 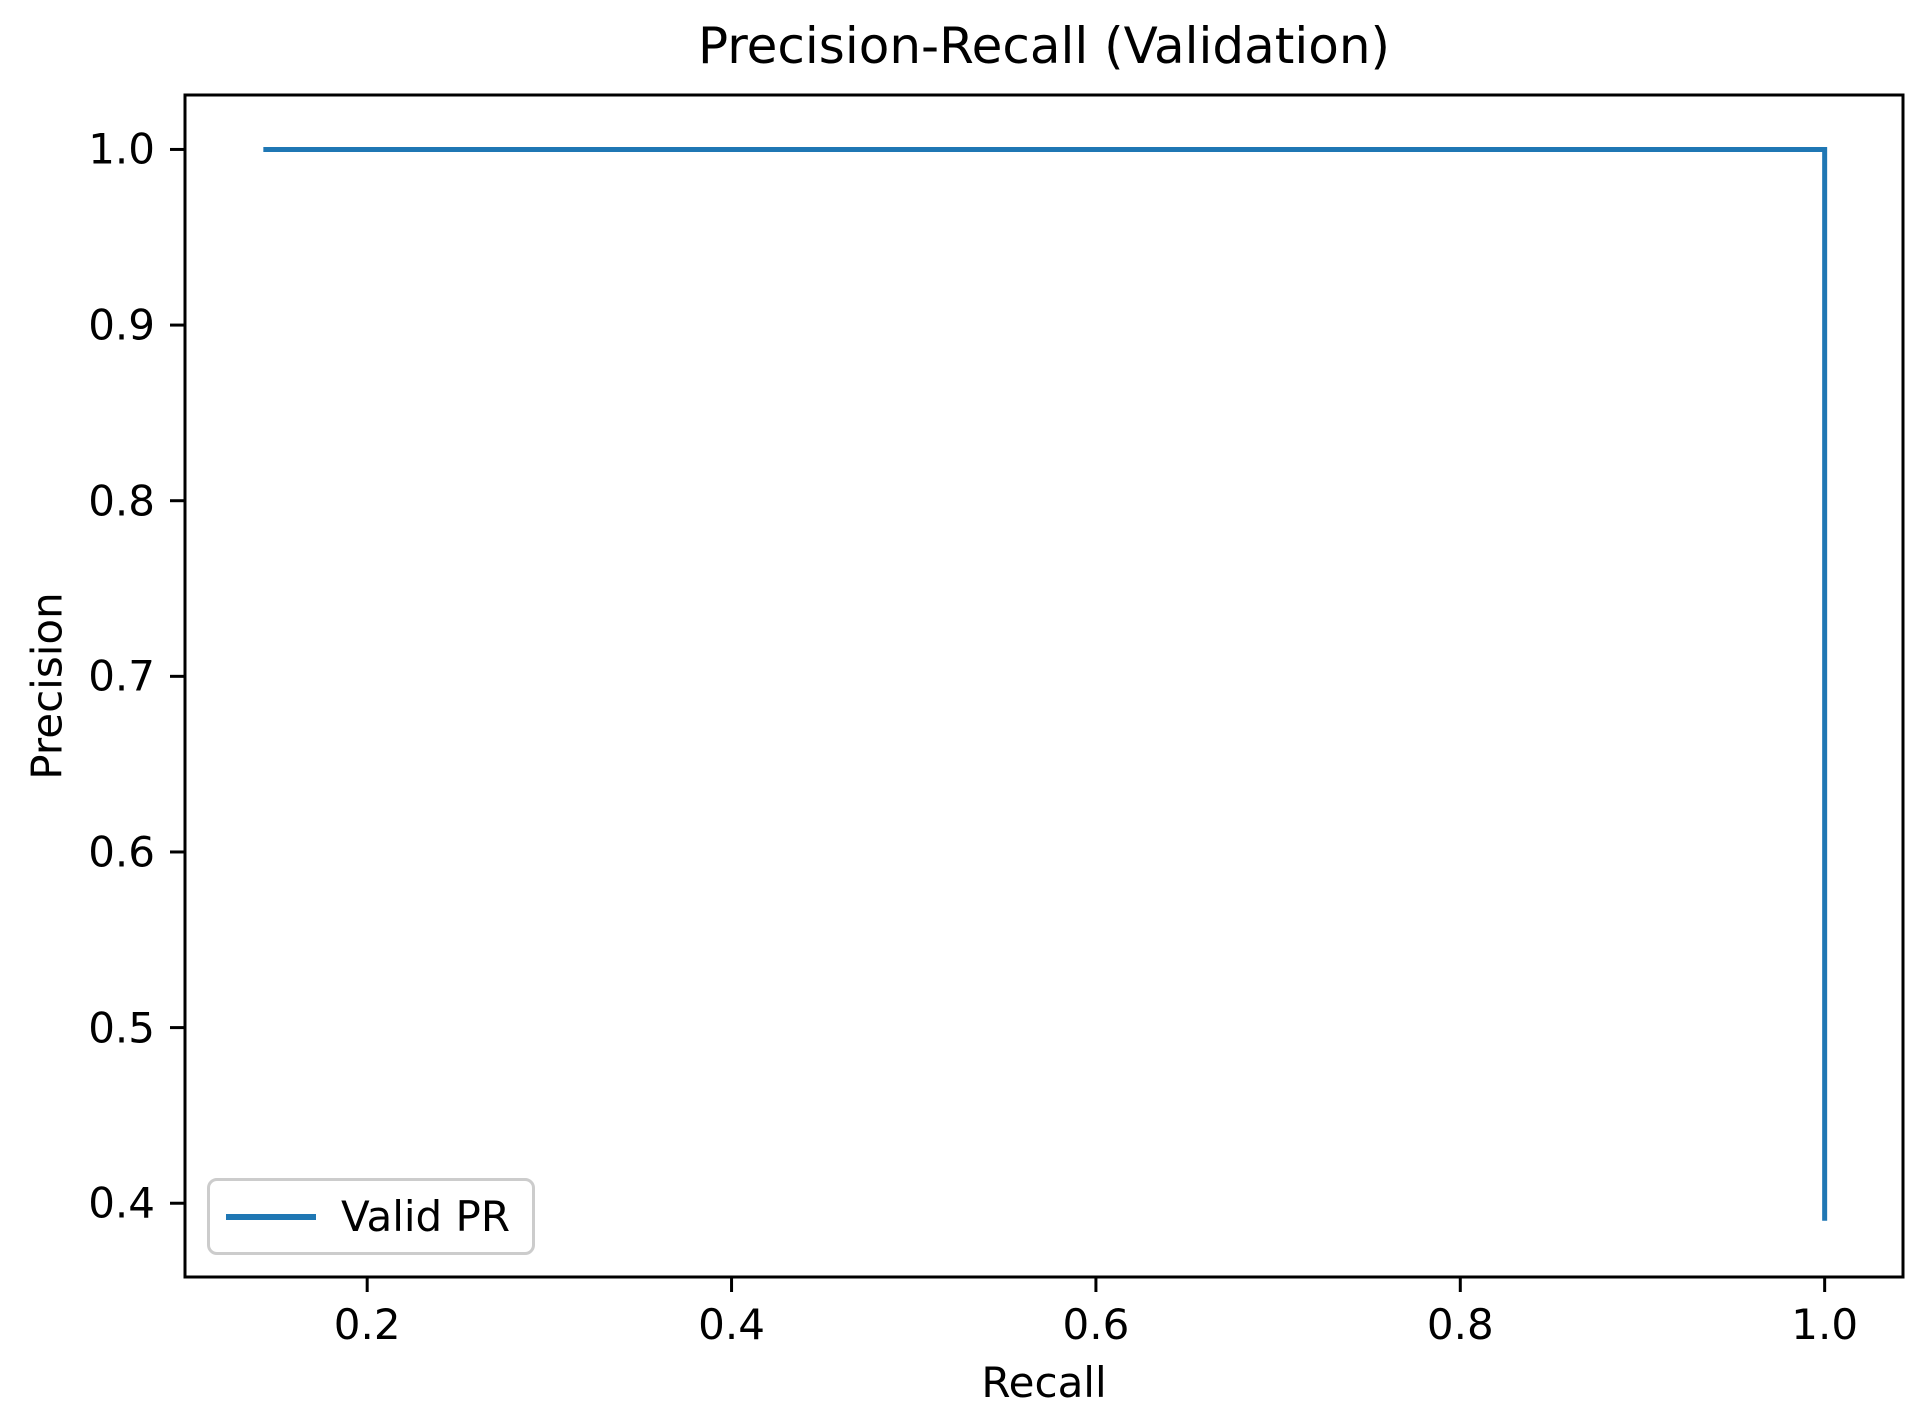 I want to click on chart-title: Precision-Recall (Validation), so click(x=1044, y=46).